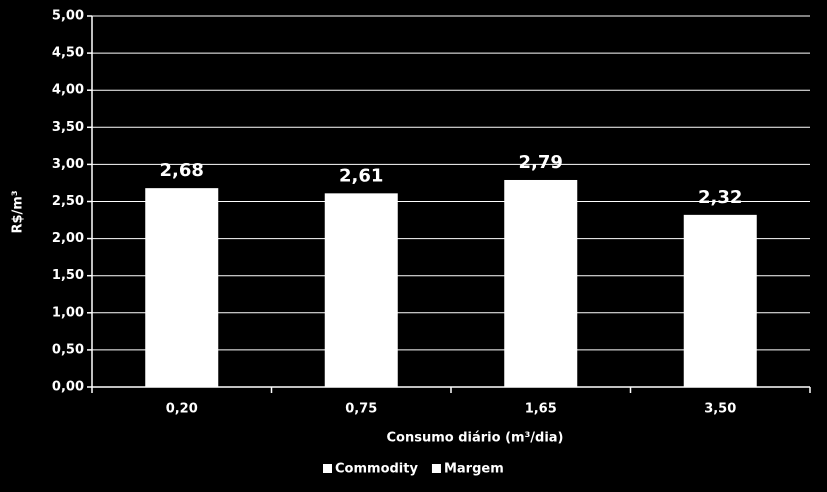 The image size is (827, 492). Describe the element at coordinates (18, 211) in the screenshot. I see `y-axis-title: R$/m³` at that location.